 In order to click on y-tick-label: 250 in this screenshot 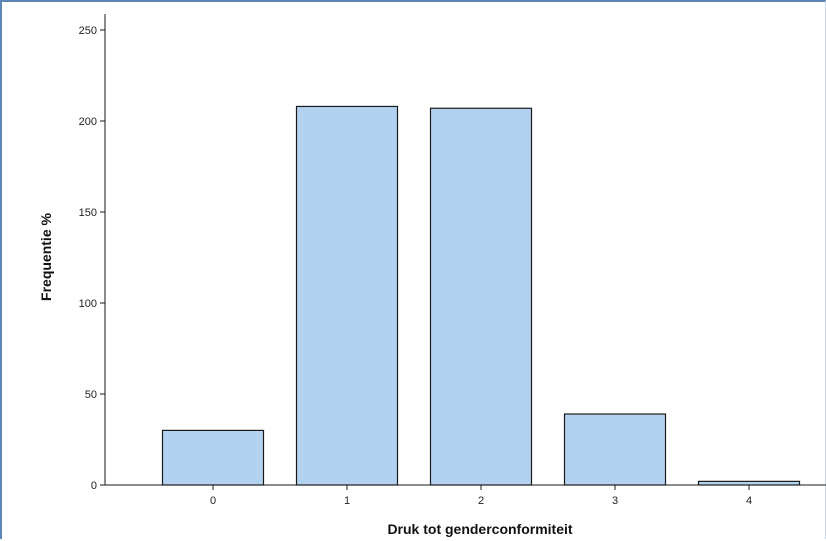, I will do `click(88, 31)`.